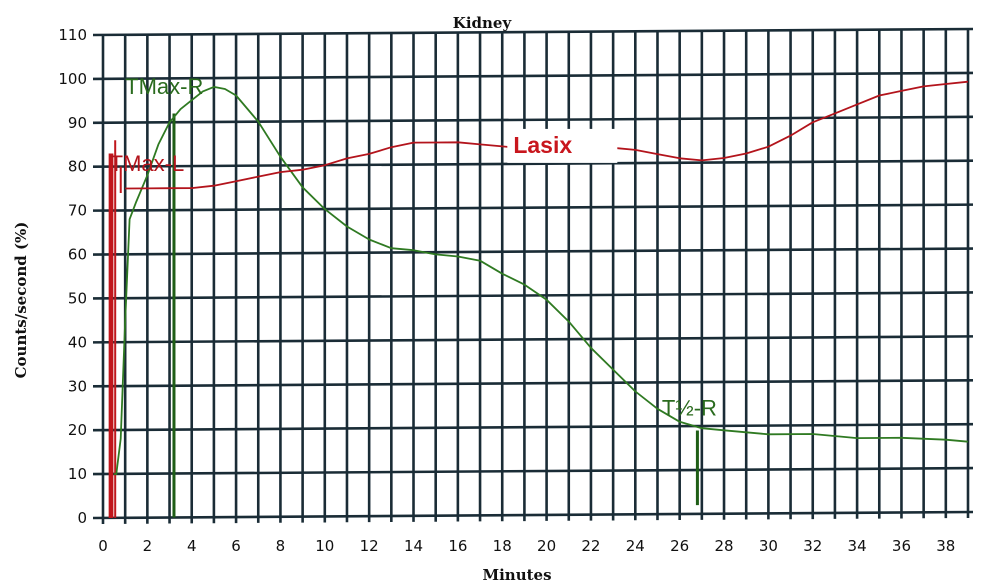  I want to click on y-tick-label: 50, so click(77, 298).